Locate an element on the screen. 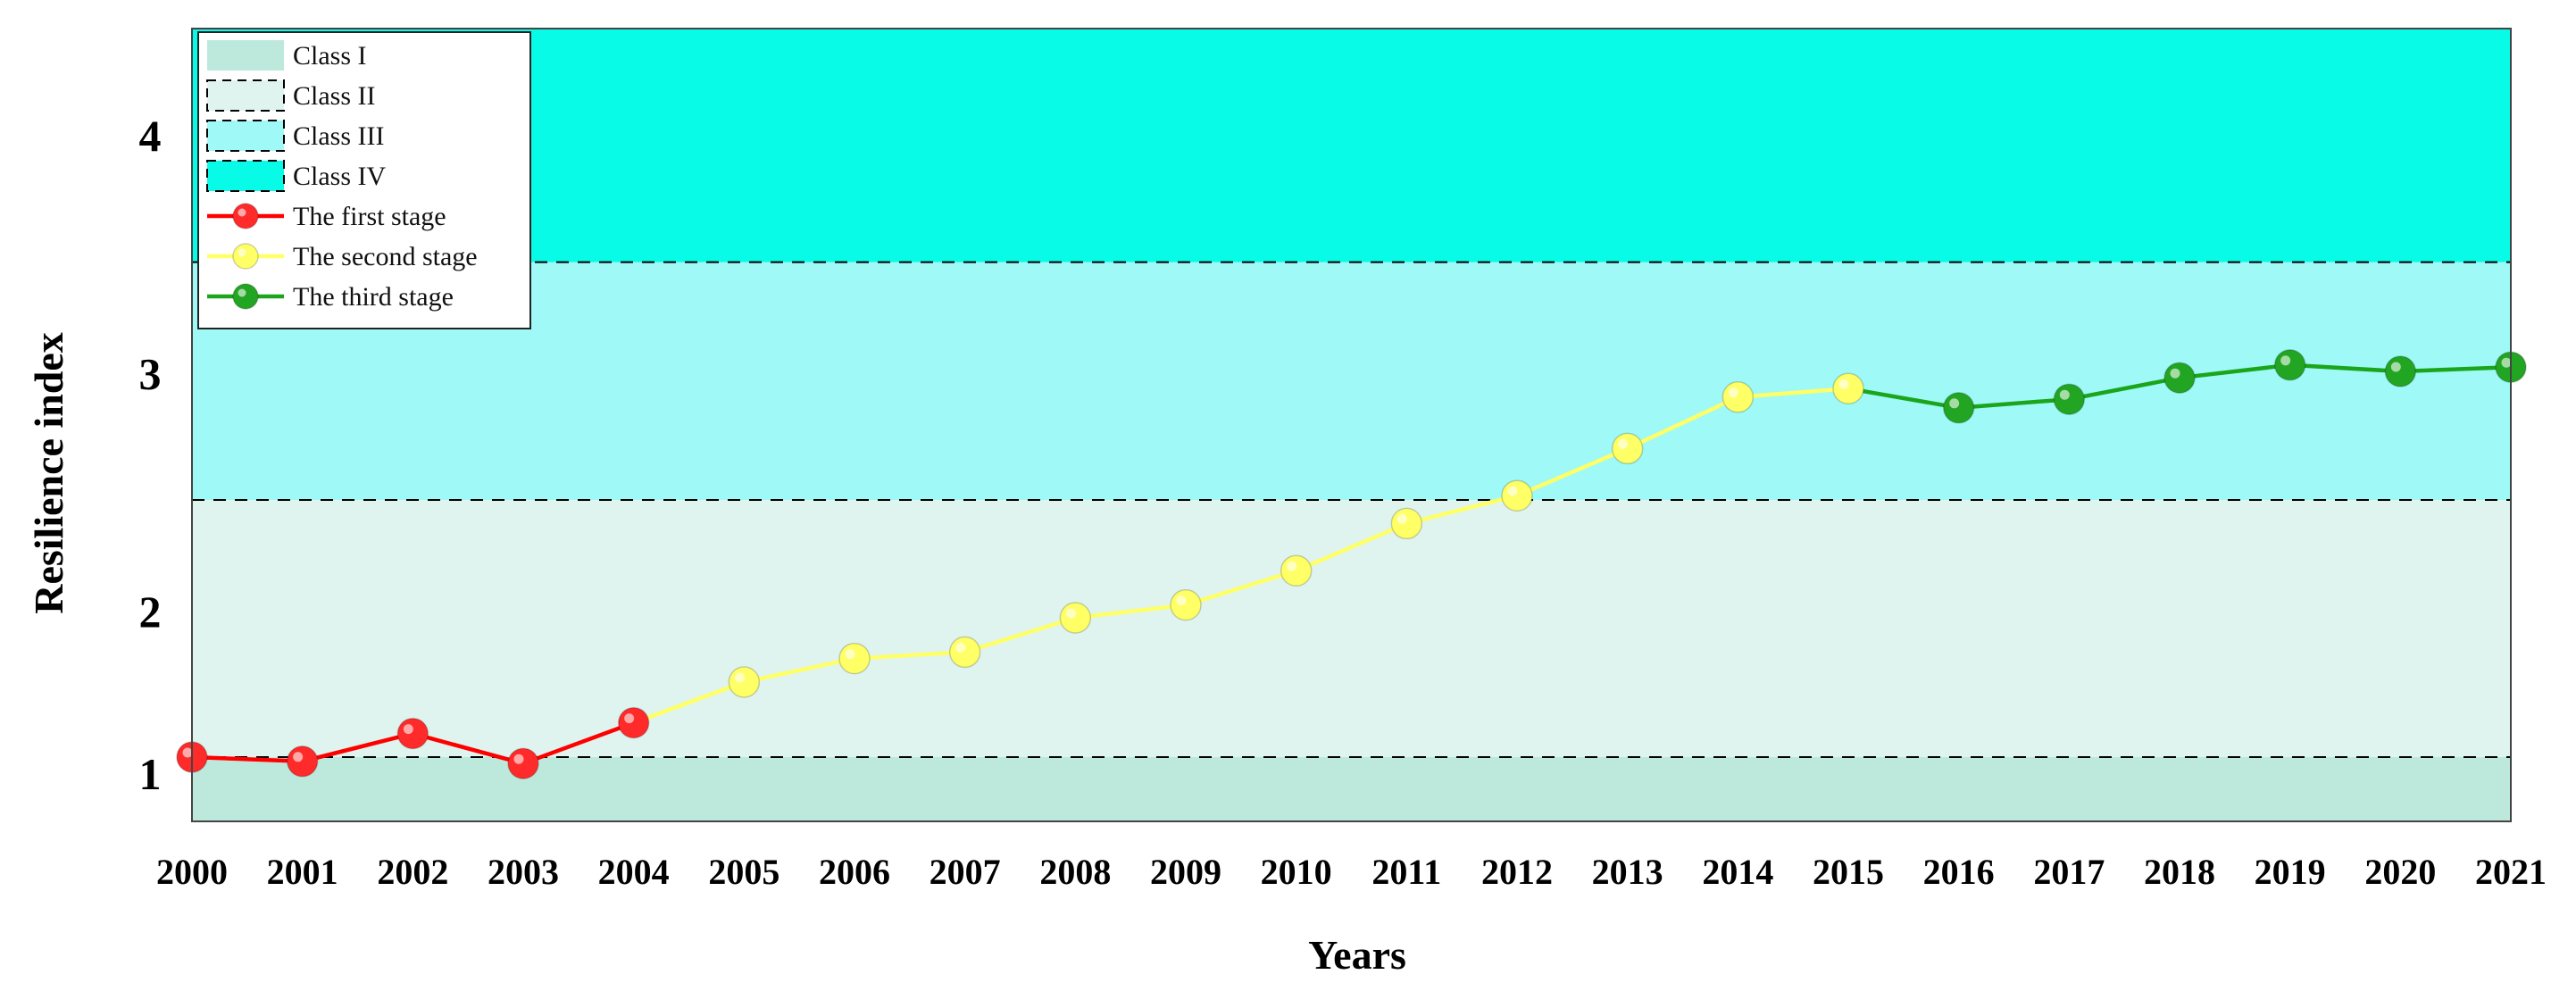  data-point-2011 is located at coordinates (1406, 523).